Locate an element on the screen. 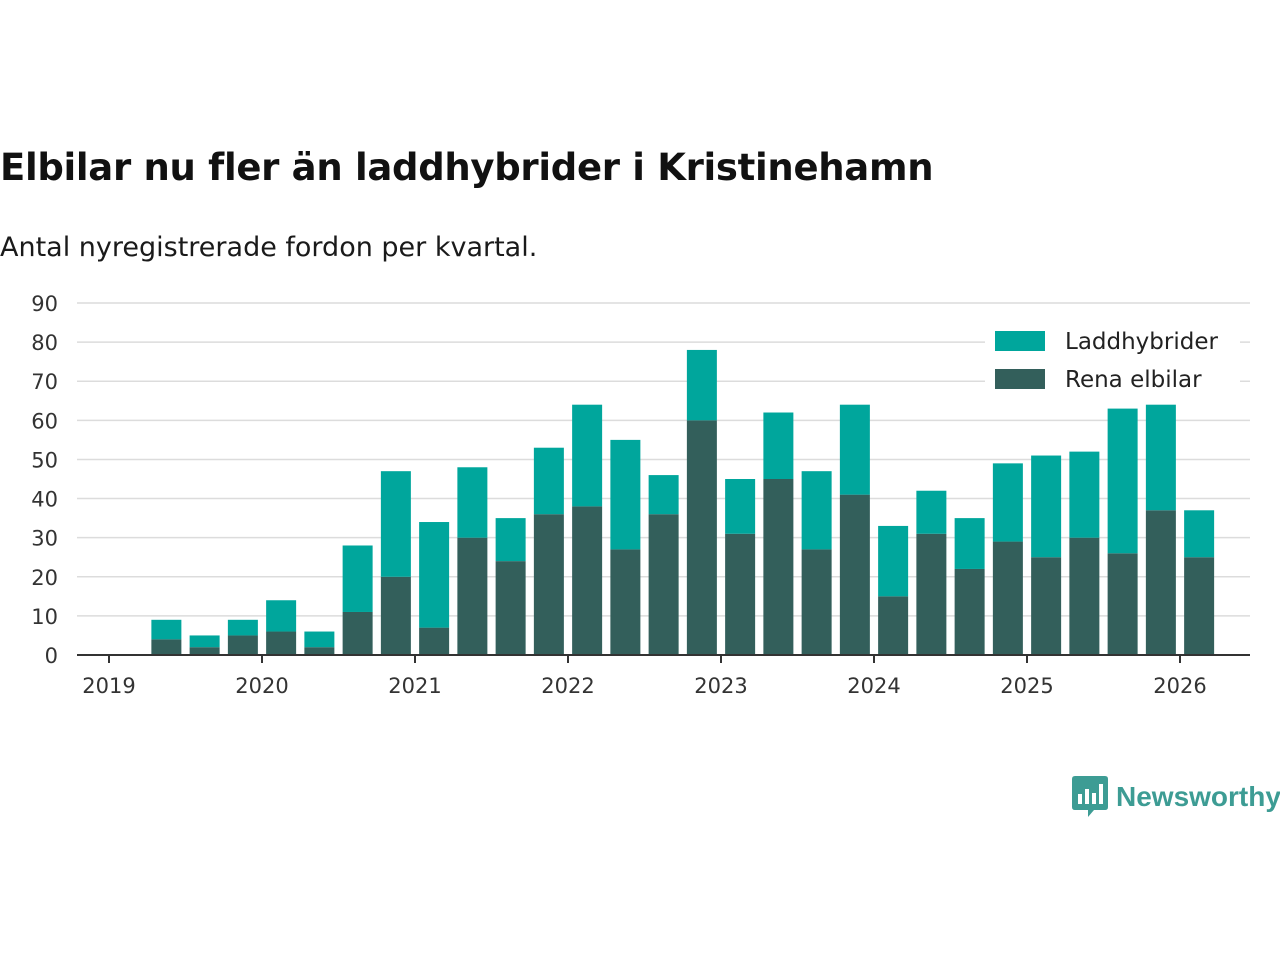  bar-rena-elbilar-2022-Q1 is located at coordinates (587, 580).